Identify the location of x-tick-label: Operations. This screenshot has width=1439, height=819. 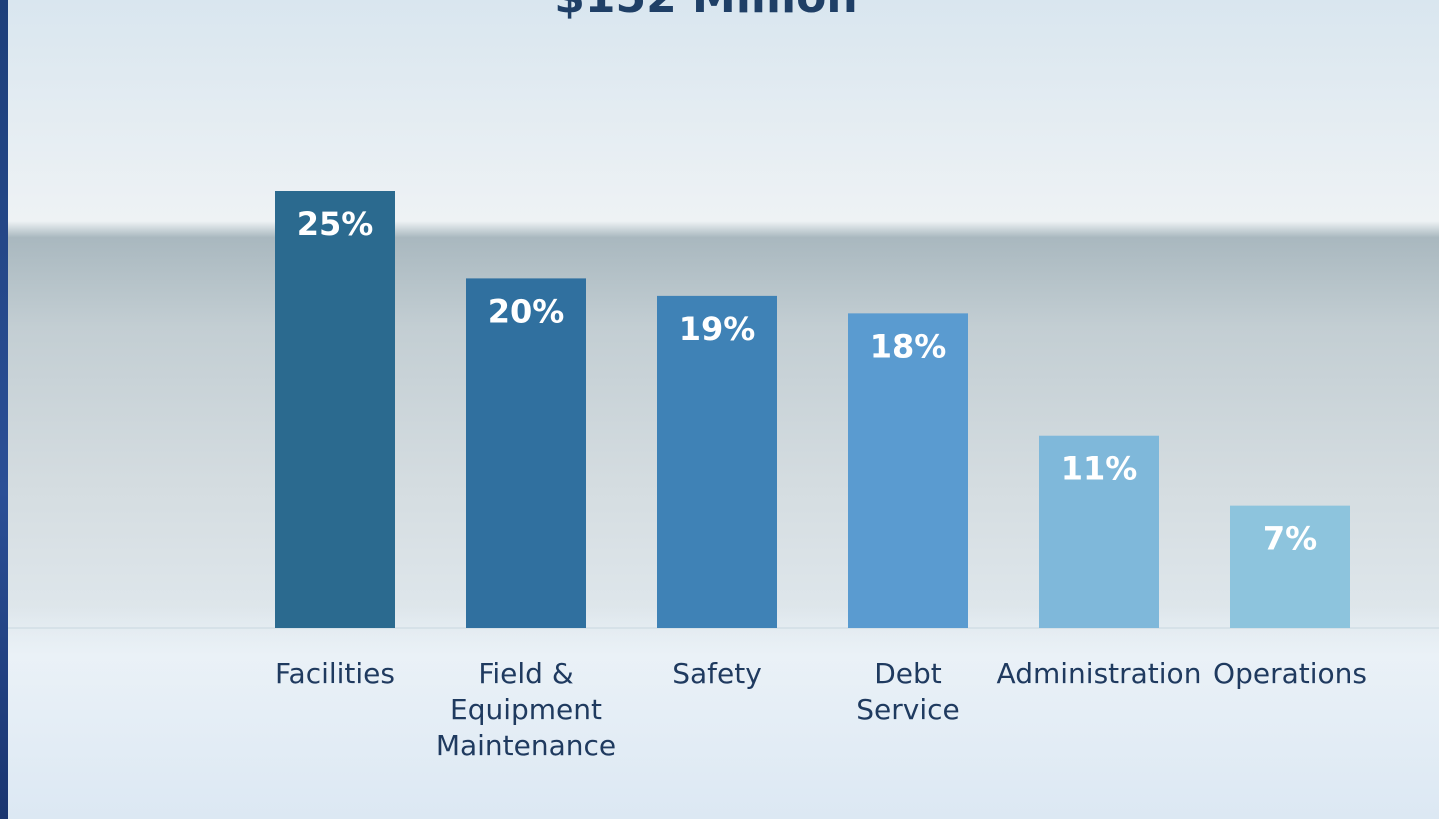
(1290, 673).